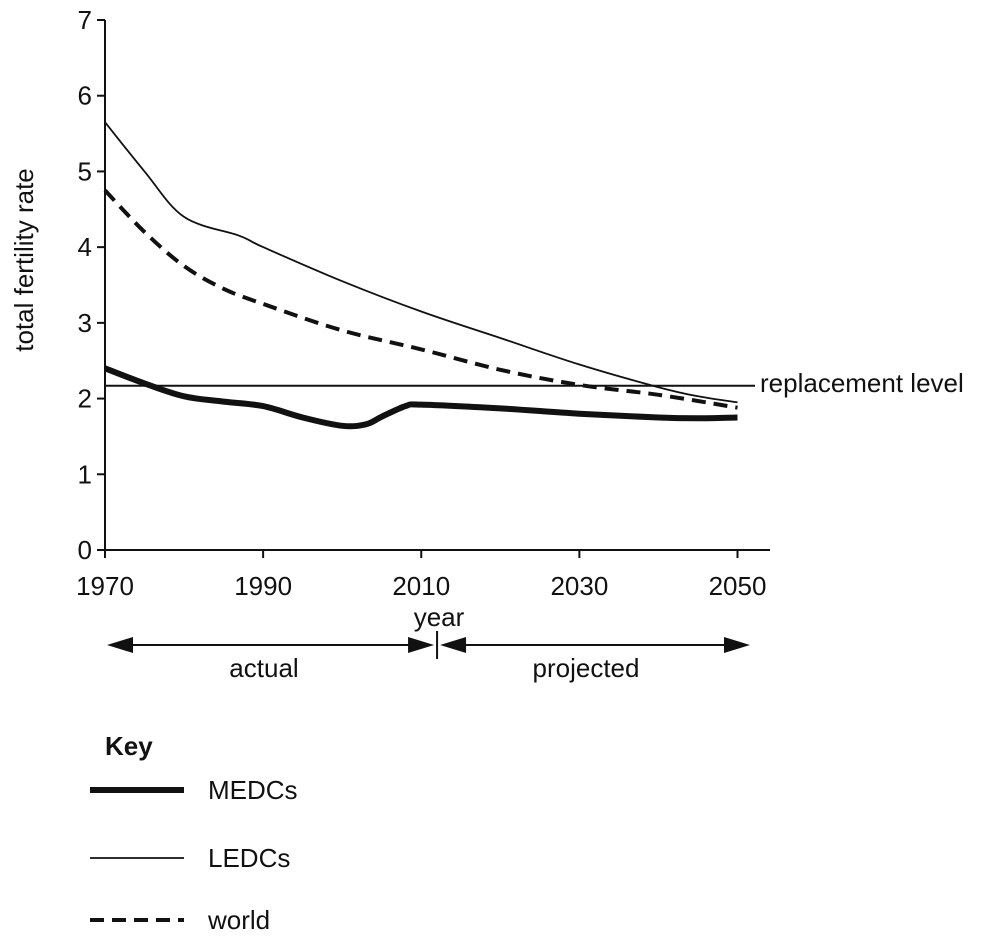 The image size is (994, 936). What do you see at coordinates (85, 323) in the screenshot?
I see `y-tick-label: 3` at bounding box center [85, 323].